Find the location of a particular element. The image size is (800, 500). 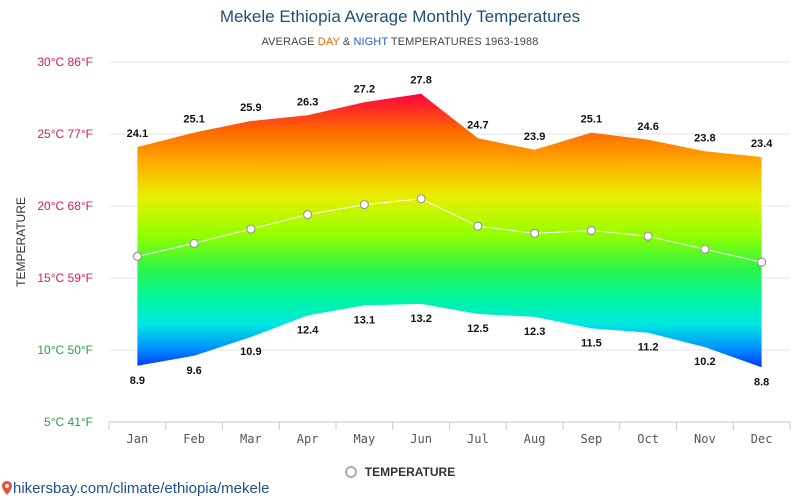

x-tick-label: Mar is located at coordinates (251, 439).